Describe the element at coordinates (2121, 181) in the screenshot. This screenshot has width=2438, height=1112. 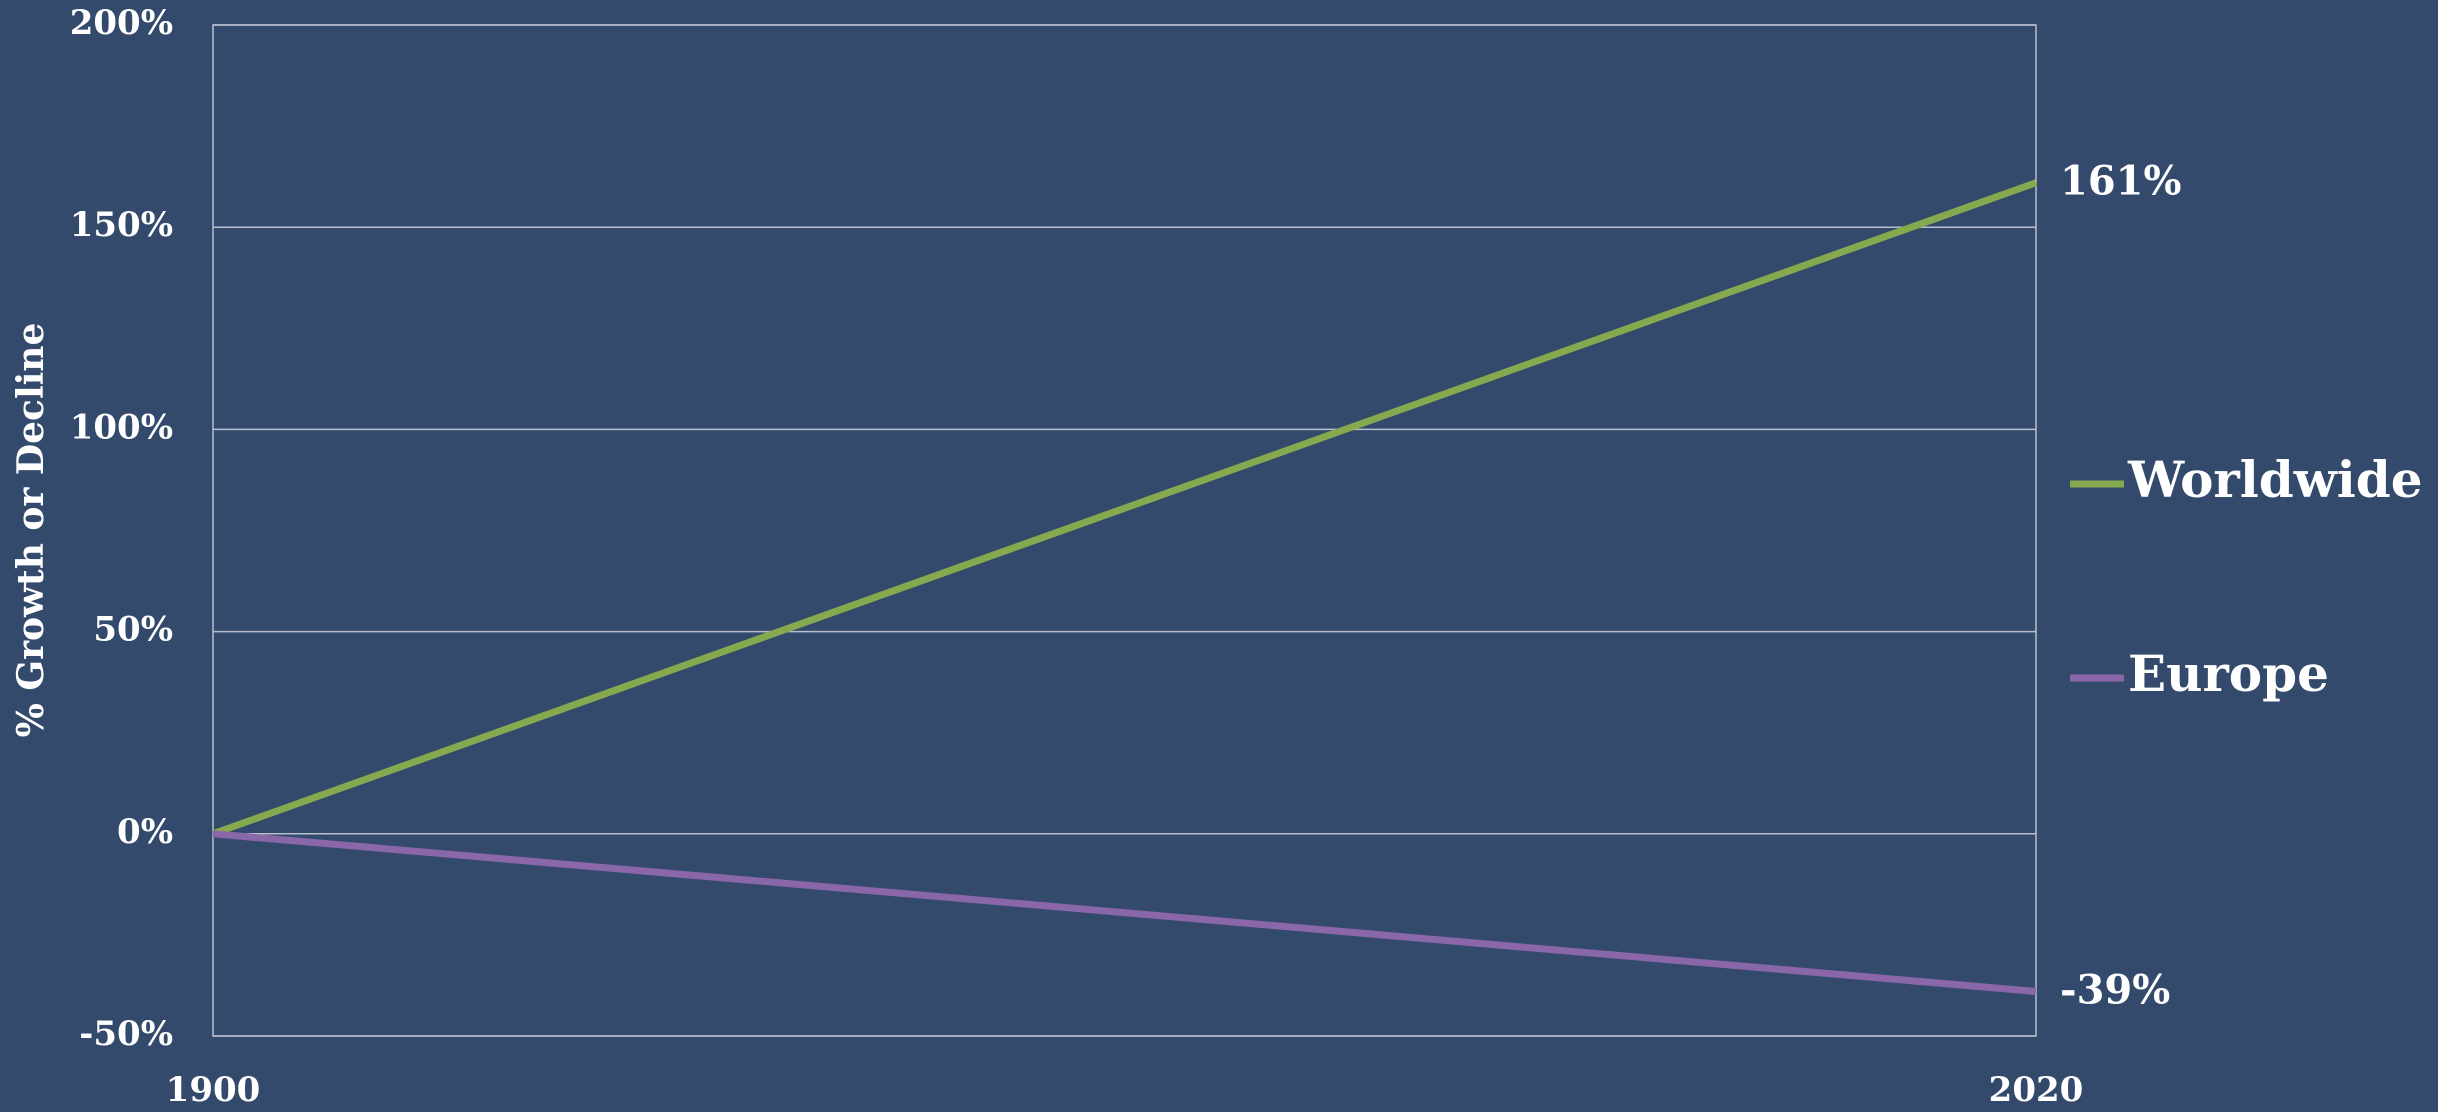
I see `data-label: 161%` at that location.